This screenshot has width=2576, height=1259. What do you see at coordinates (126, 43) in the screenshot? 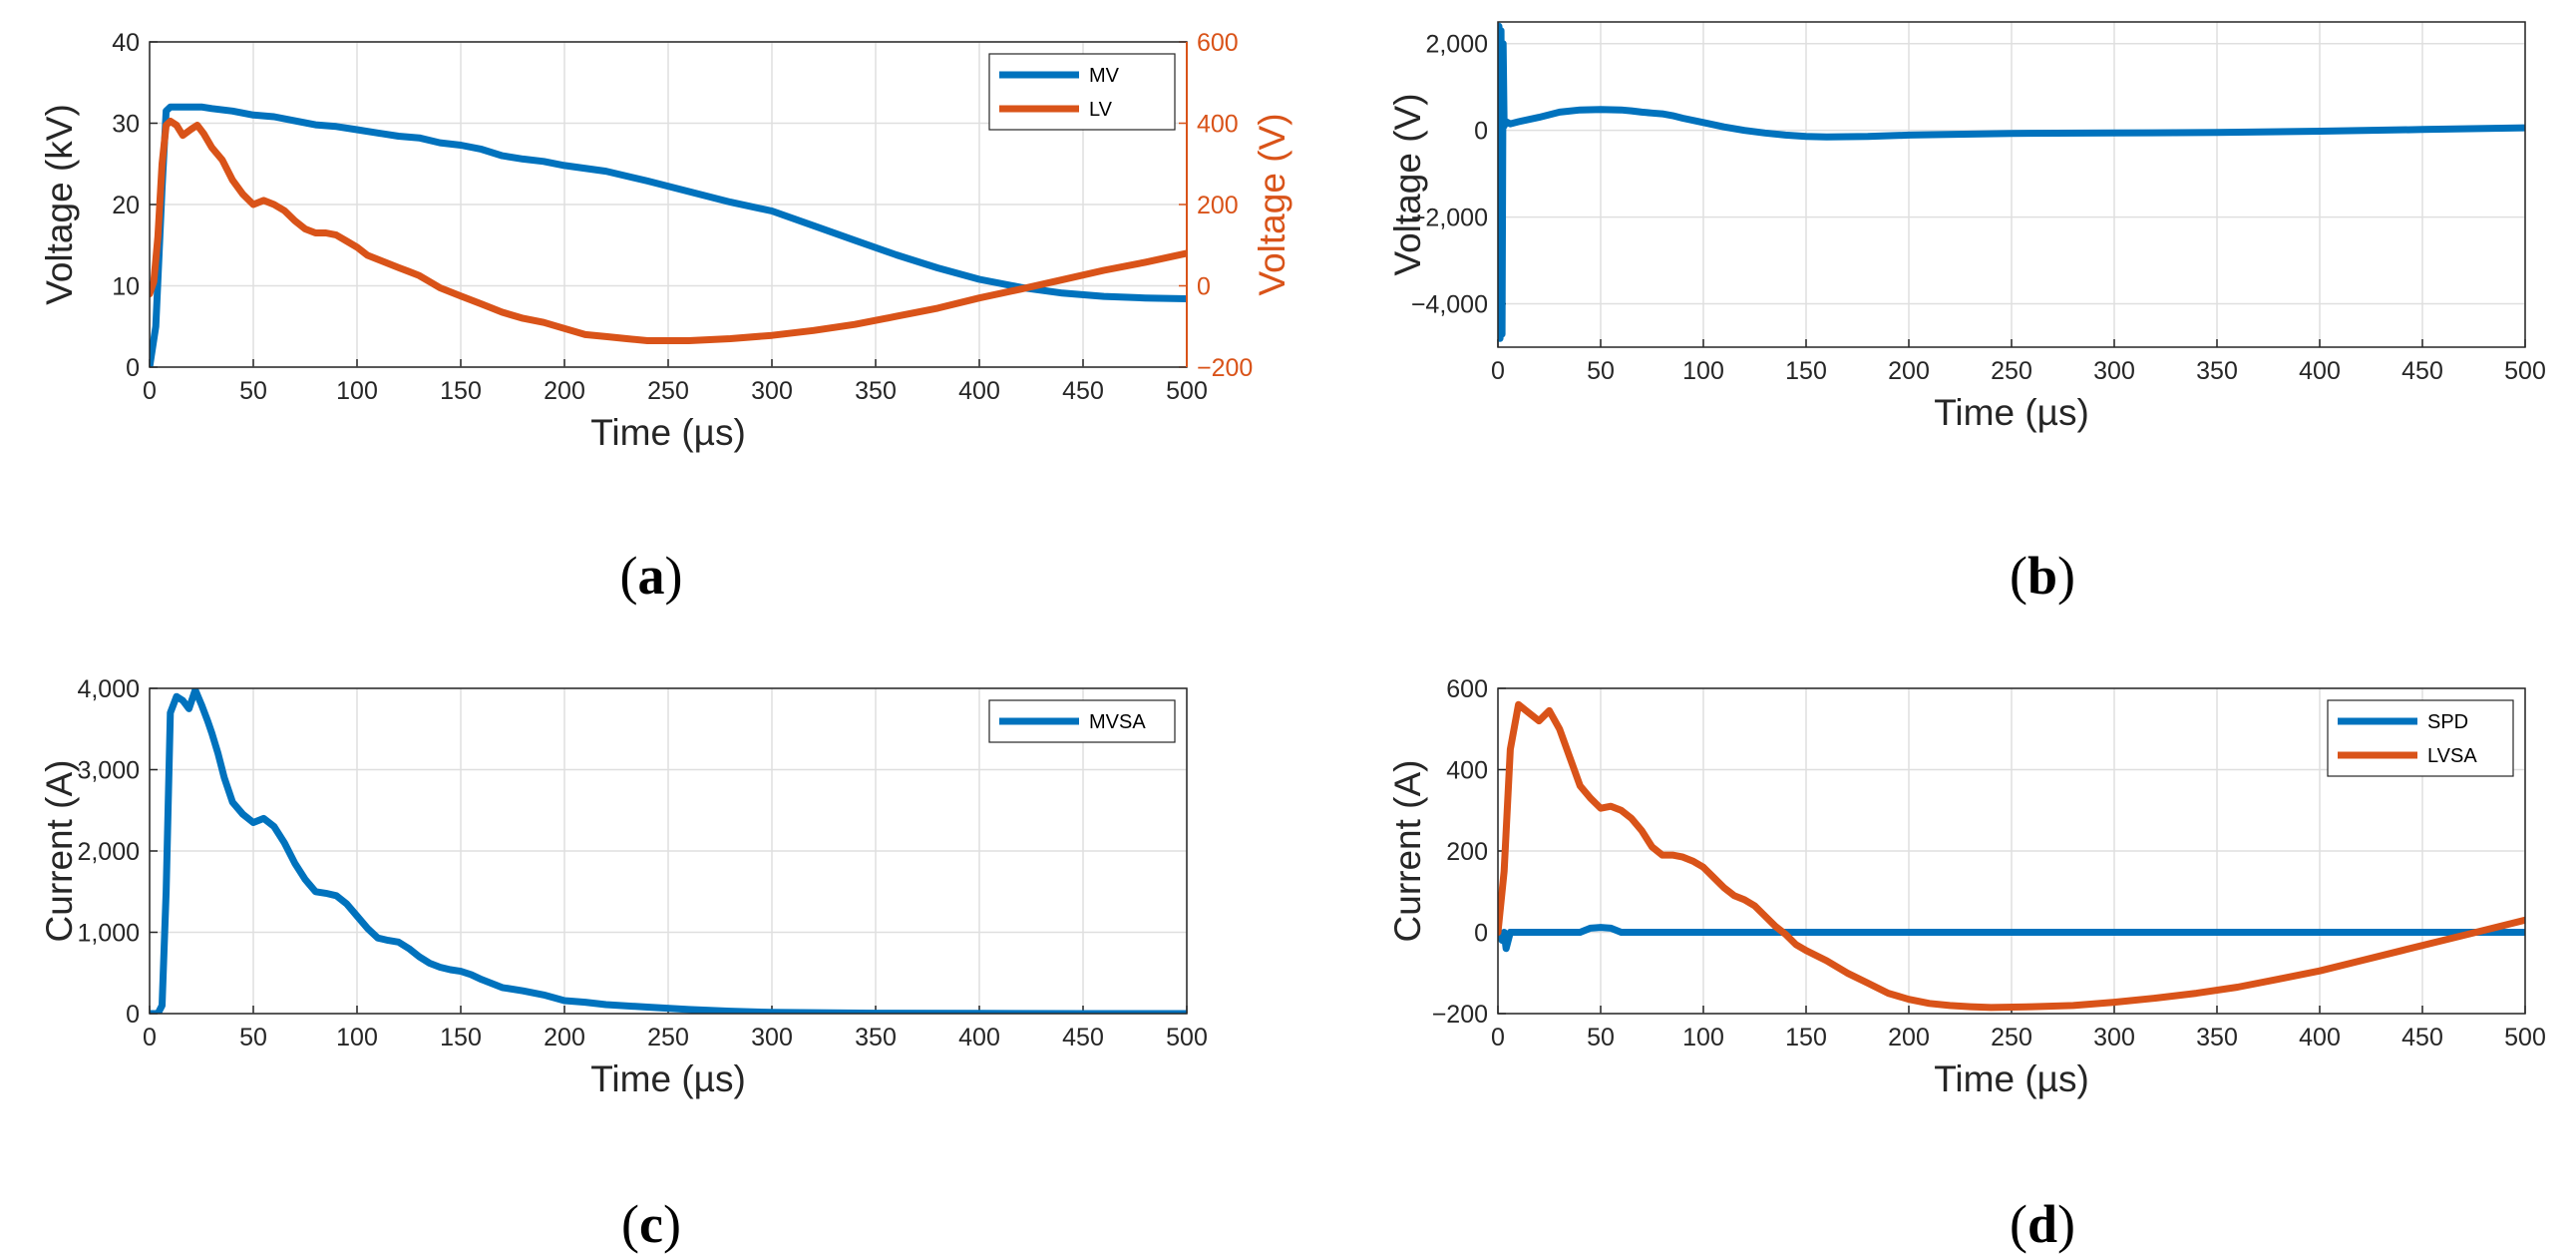
I see `y-tick-label: 40` at bounding box center [126, 43].